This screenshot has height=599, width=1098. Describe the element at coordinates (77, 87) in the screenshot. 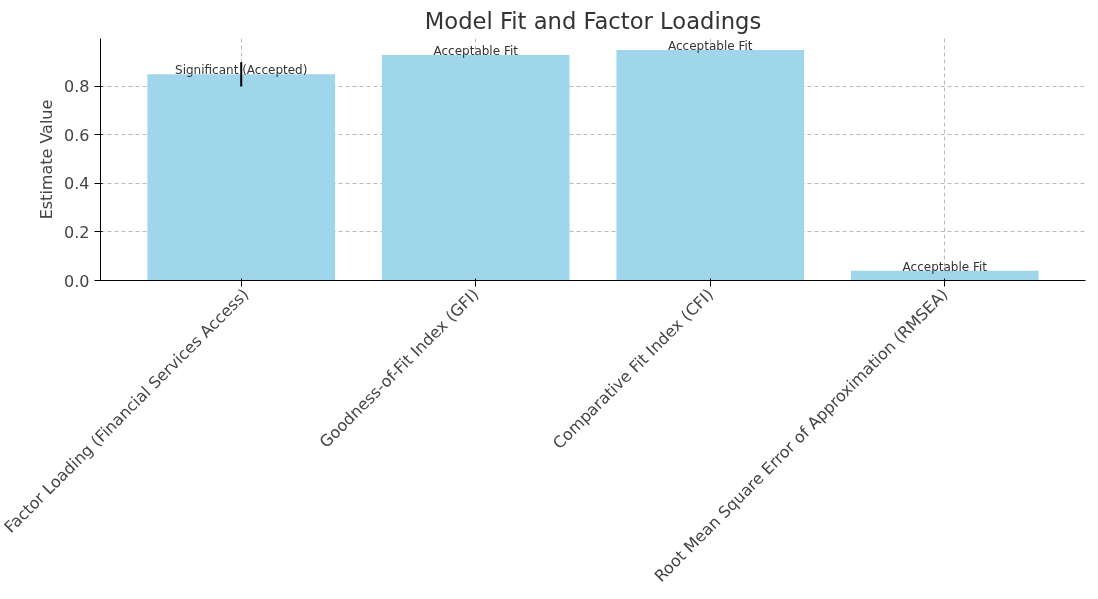

I see `y-tick-label: 0.8` at that location.